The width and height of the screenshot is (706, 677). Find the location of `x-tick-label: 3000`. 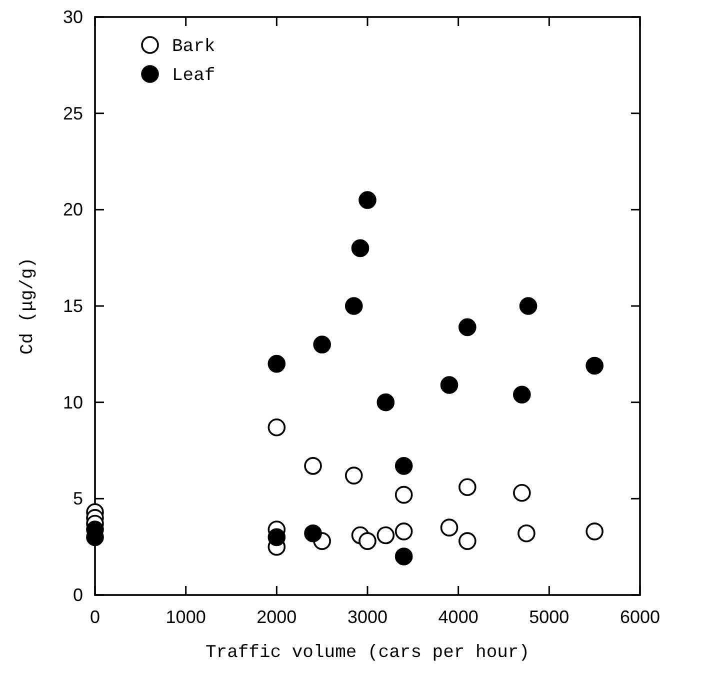

x-tick-label: 3000 is located at coordinates (367, 617).